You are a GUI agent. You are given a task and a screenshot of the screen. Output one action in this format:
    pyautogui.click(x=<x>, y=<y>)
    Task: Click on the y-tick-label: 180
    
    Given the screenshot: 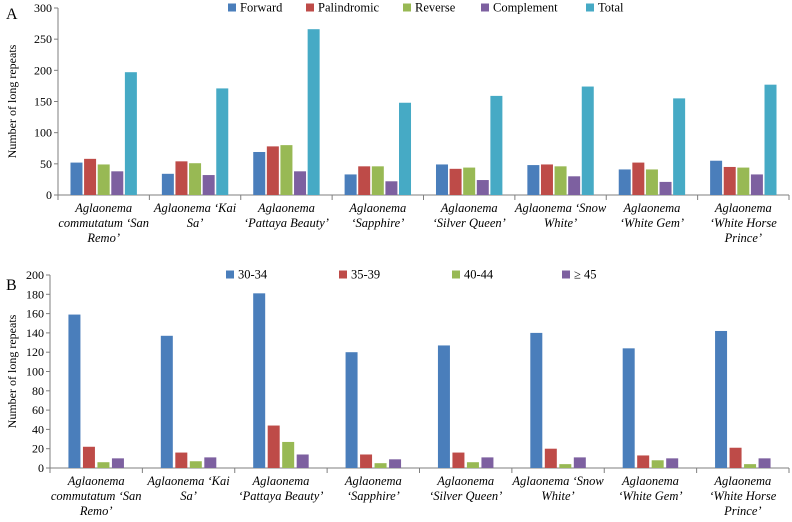 What is the action you would take?
    pyautogui.click(x=35, y=294)
    